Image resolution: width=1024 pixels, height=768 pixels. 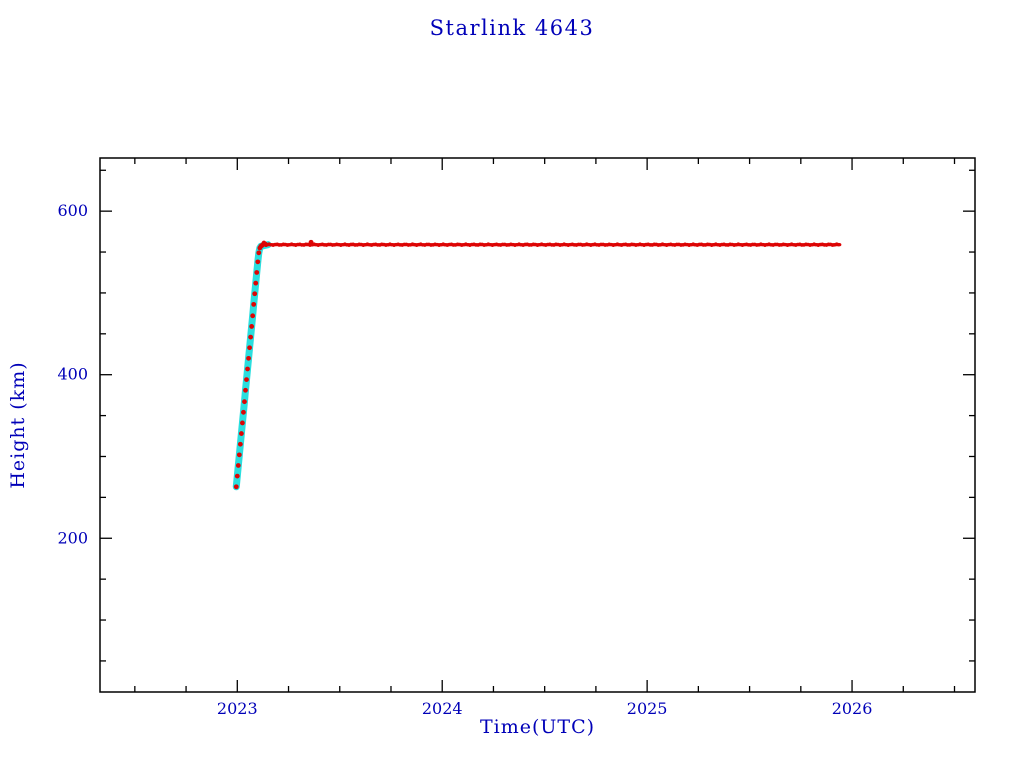 I want to click on svg-text: 400, so click(x=72, y=374).